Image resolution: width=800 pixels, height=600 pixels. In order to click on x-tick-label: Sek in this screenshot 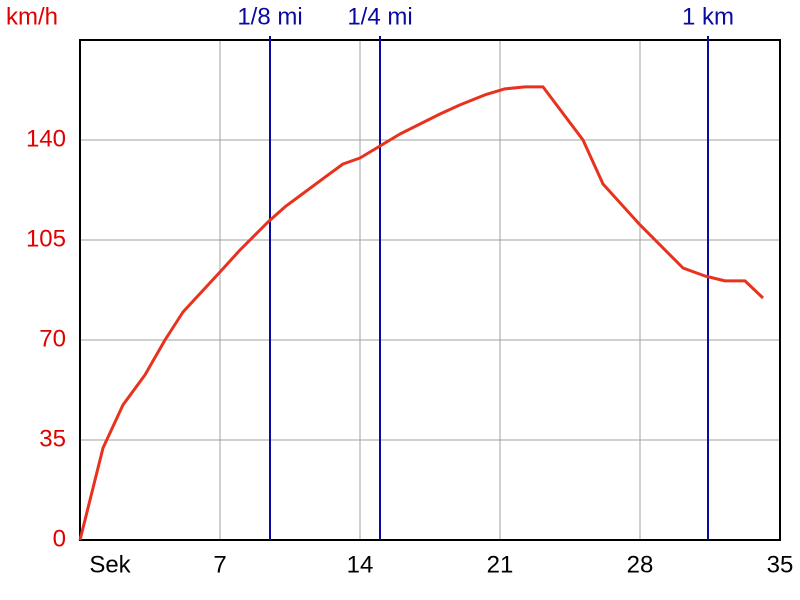, I will do `click(110, 564)`.